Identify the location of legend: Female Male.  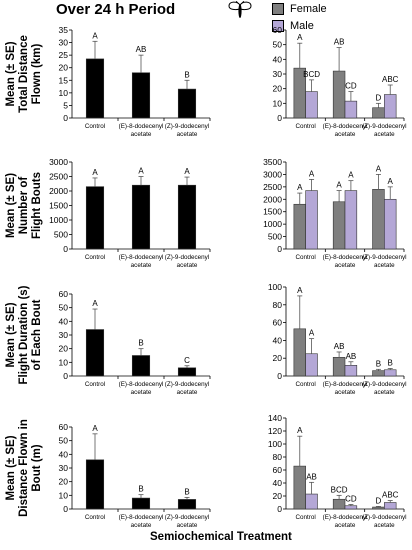
(299, 17).